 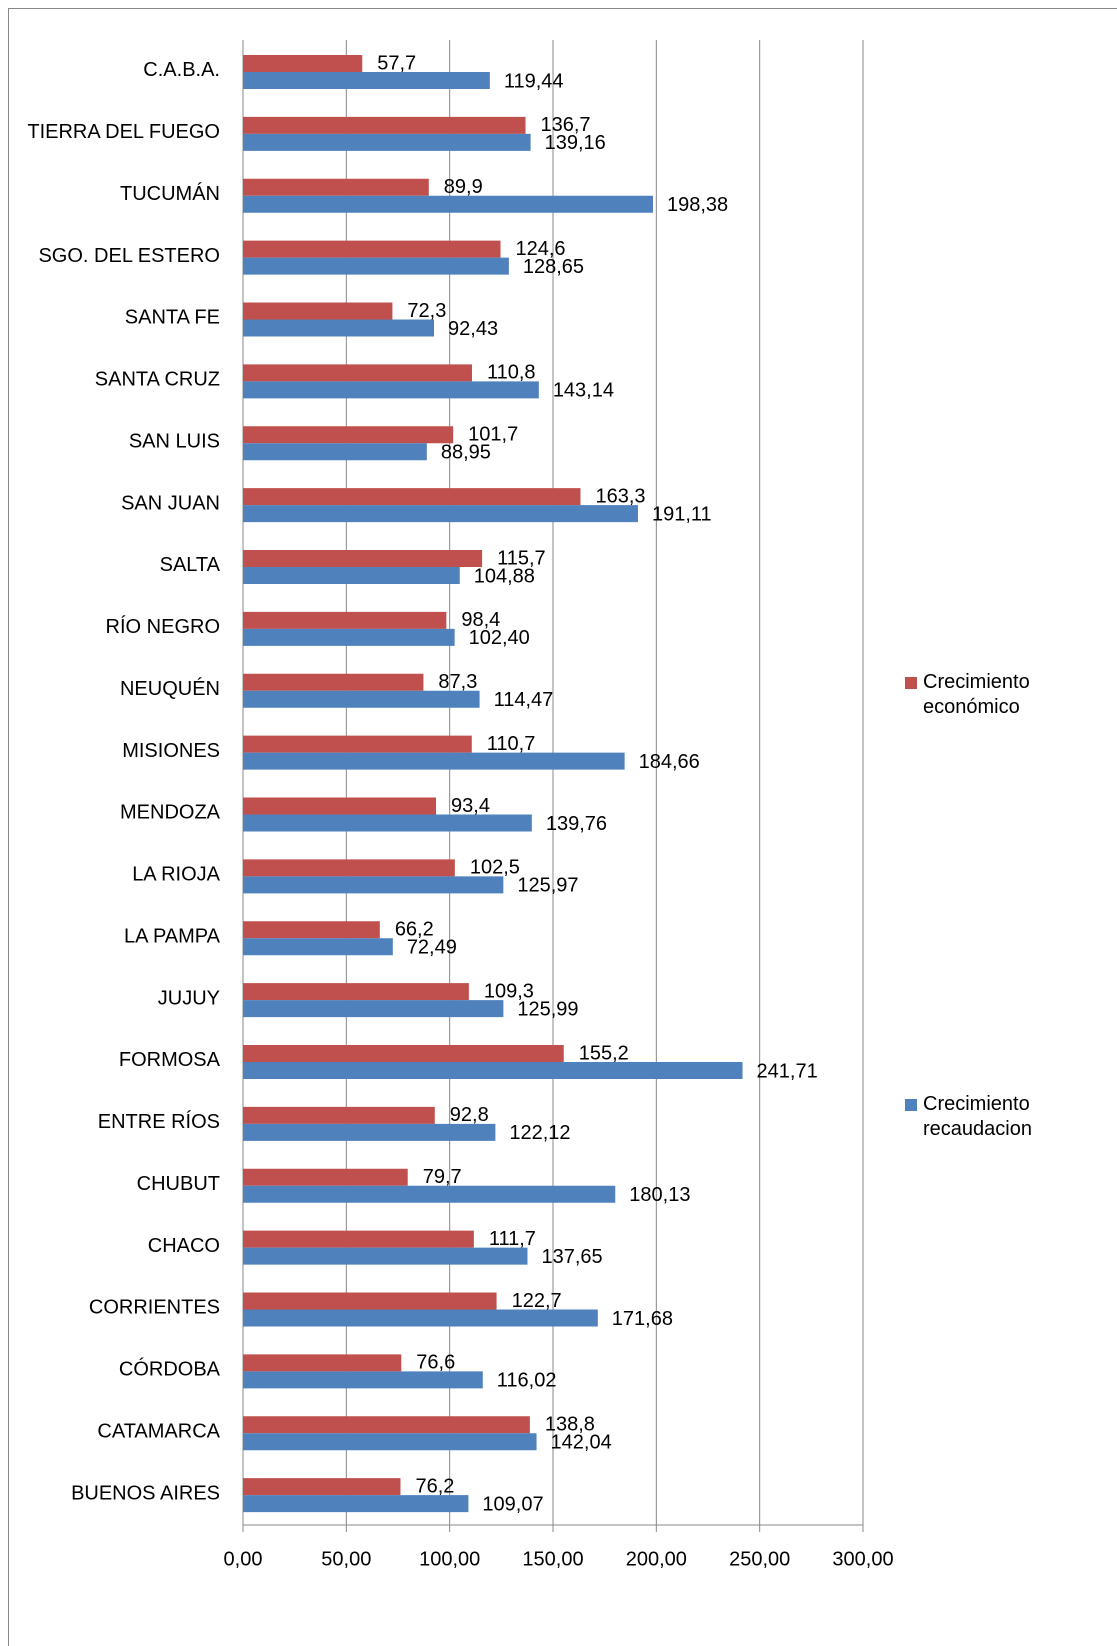 What do you see at coordinates (190, 565) in the screenshot?
I see `y-tick-label: SALTA` at bounding box center [190, 565].